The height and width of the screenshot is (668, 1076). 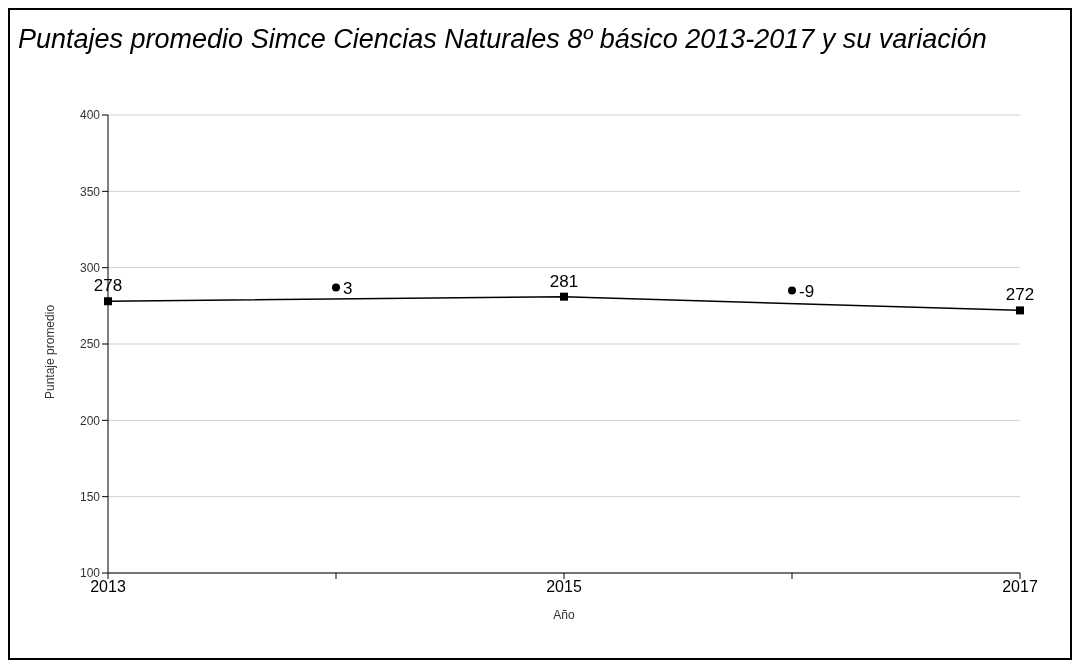 What do you see at coordinates (502, 39) in the screenshot?
I see `chart-title: Puntajes promedio Simce Ciencias Naturales 8º básico 2013-2017 y su variación` at bounding box center [502, 39].